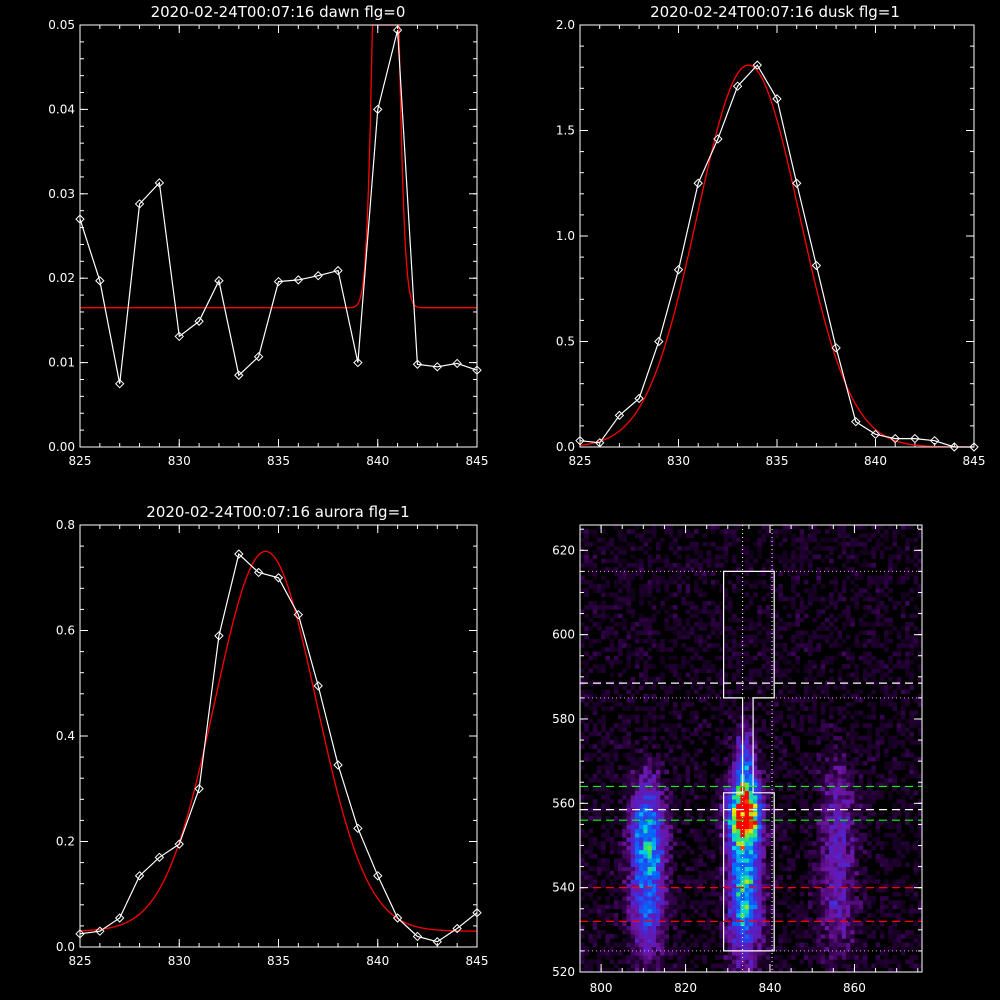 The image size is (1000, 1000). What do you see at coordinates (278, 206) in the screenshot?
I see `dawn-data-line` at bounding box center [278, 206].